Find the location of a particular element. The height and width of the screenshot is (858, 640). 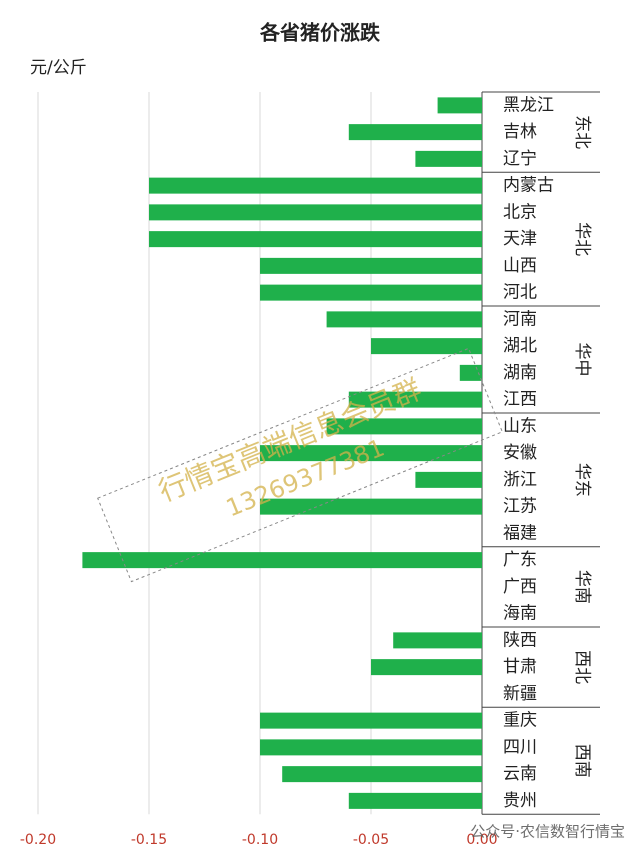

category-label: 吉林 is located at coordinates (520, 132).